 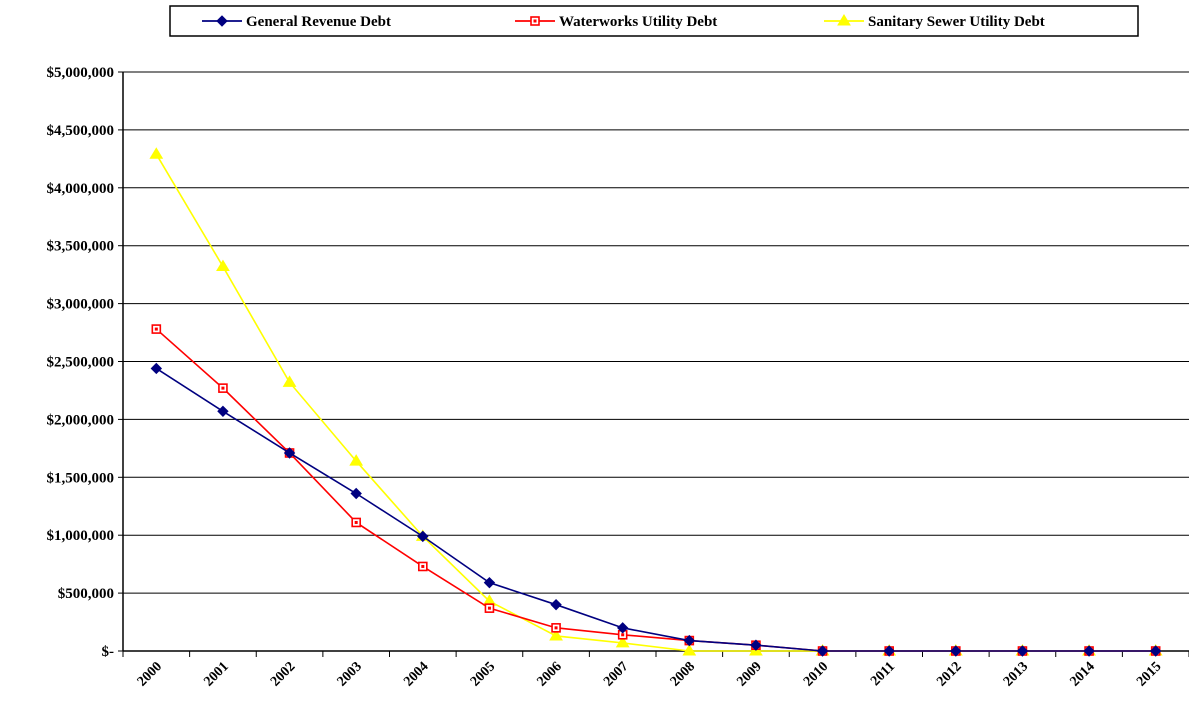 What do you see at coordinates (1149, 674) in the screenshot?
I see `x-tick-label: 2015` at bounding box center [1149, 674].